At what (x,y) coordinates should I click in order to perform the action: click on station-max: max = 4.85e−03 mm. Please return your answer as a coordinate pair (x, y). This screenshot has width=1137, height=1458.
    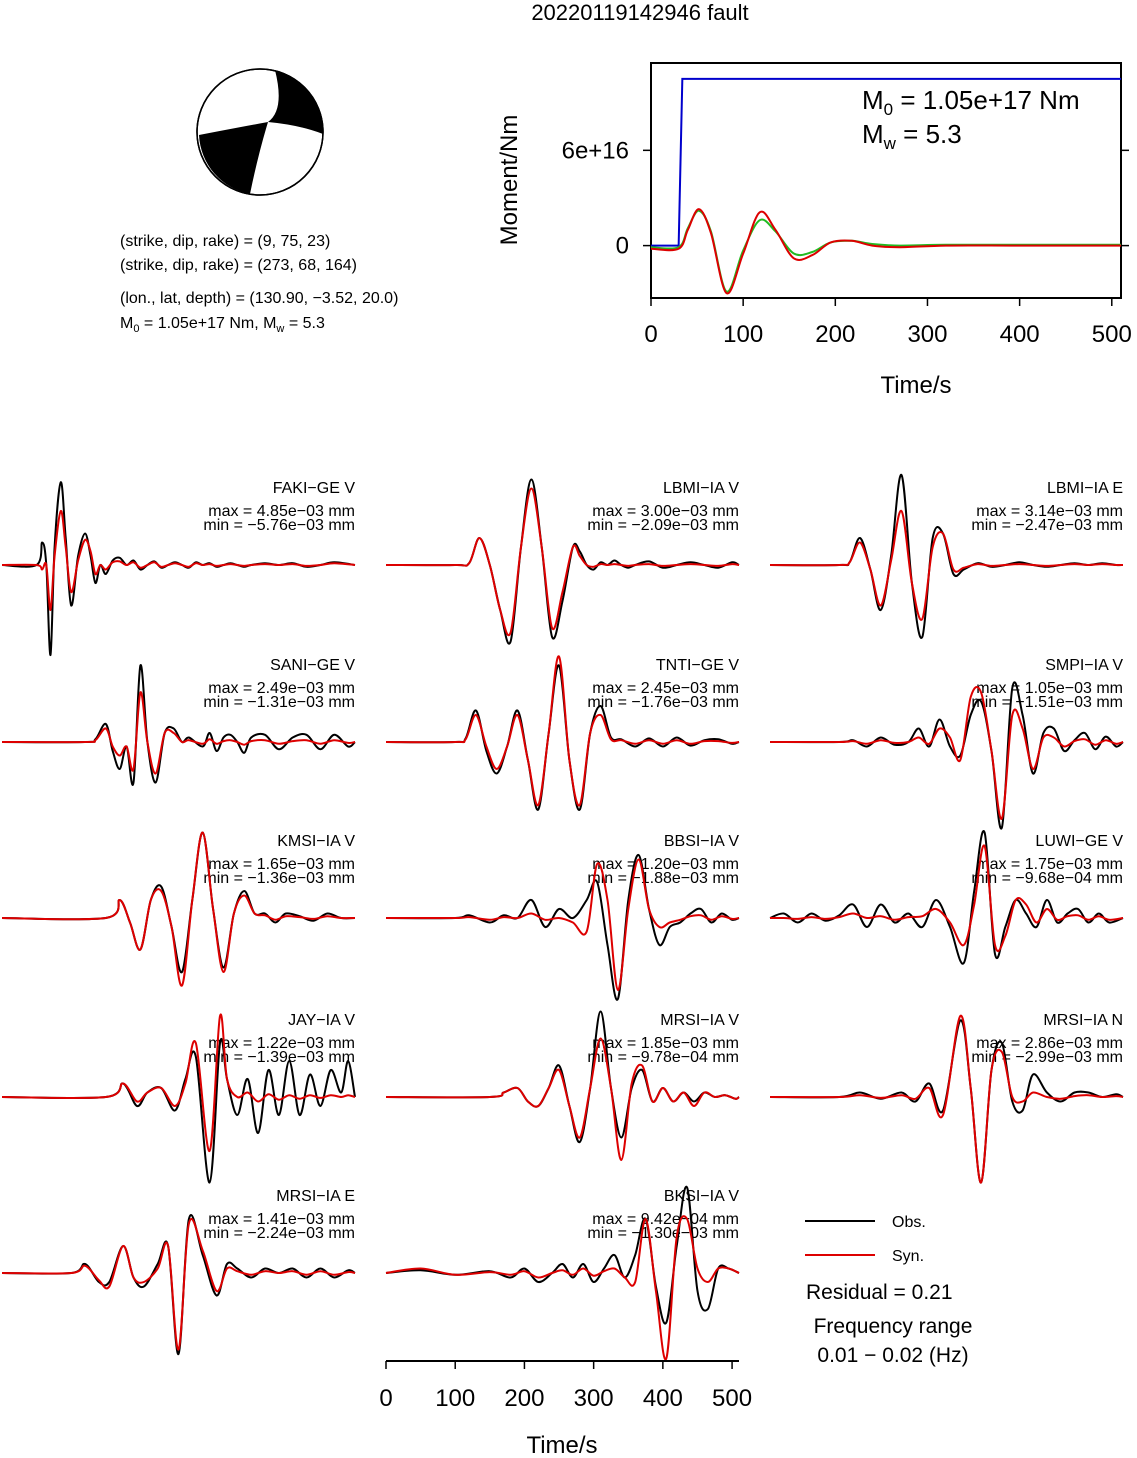
    Looking at the image, I should click on (281, 511).